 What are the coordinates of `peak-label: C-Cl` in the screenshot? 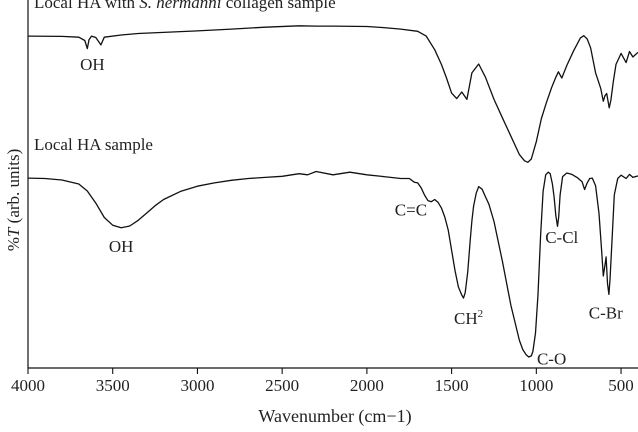 It's located at (561, 237).